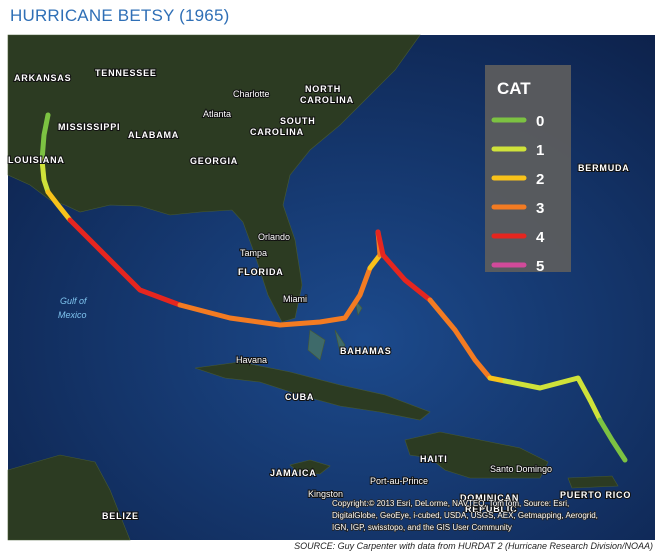 The image size is (661, 559). What do you see at coordinates (298, 121) in the screenshot?
I see `place-label: SOUTH` at bounding box center [298, 121].